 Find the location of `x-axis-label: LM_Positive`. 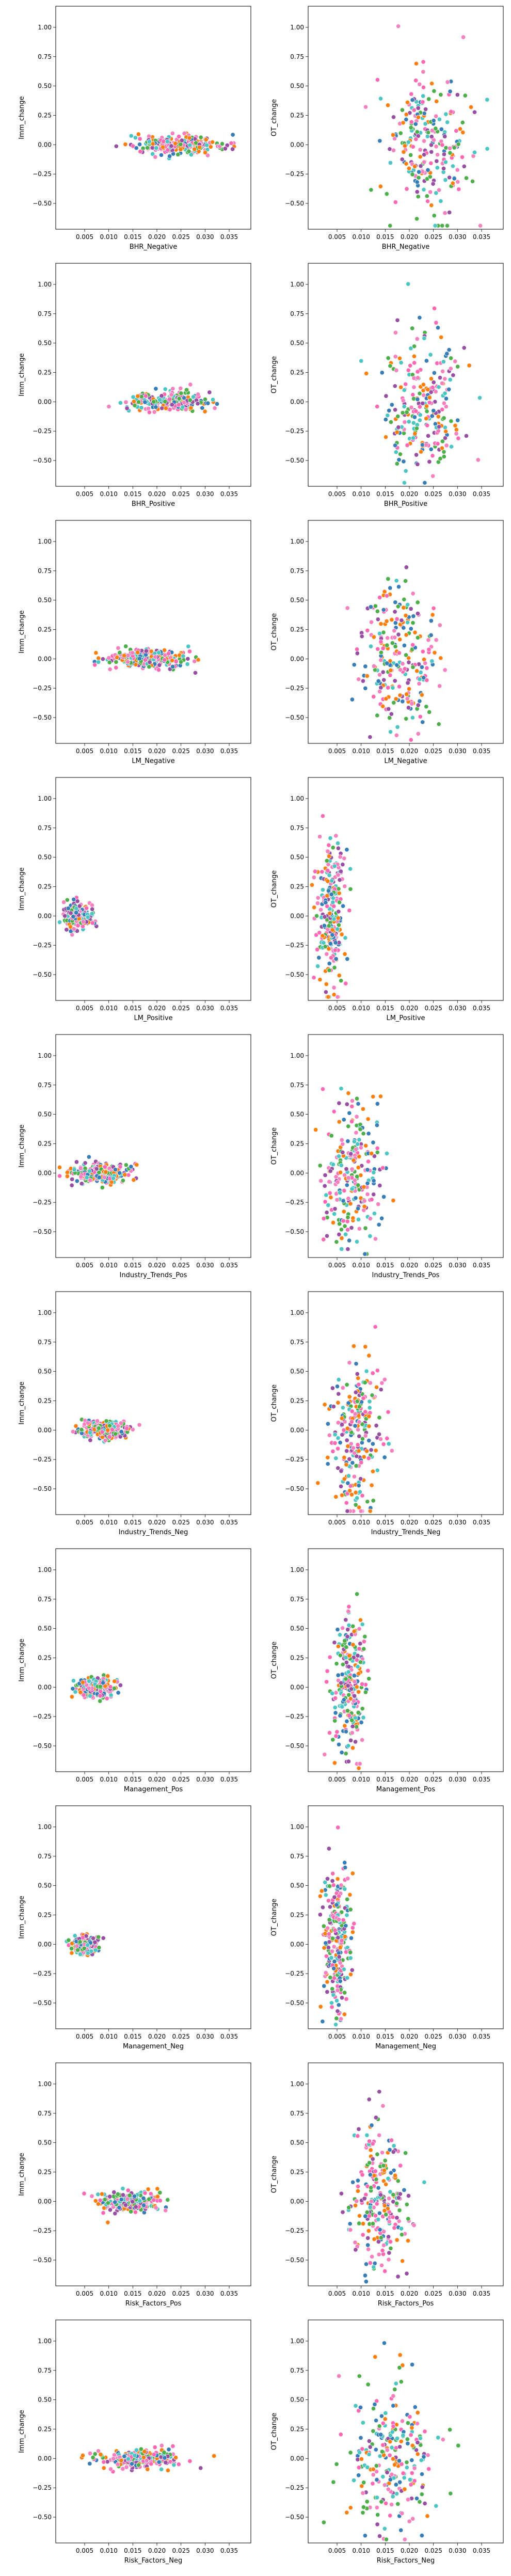

x-axis-label: LM_Positive is located at coordinates (405, 1018).